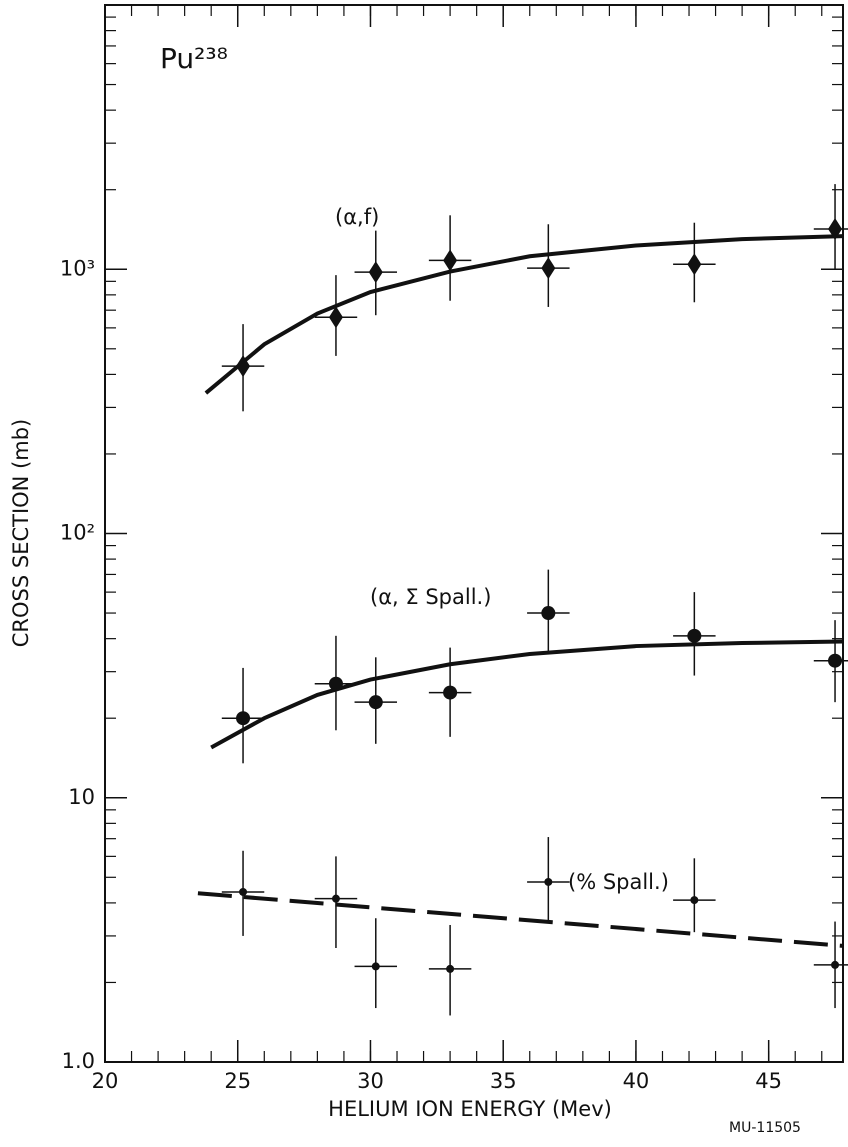 The image size is (848, 1147). What do you see at coordinates (78, 1061) in the screenshot?
I see `y-tick-label: 1.0` at bounding box center [78, 1061].